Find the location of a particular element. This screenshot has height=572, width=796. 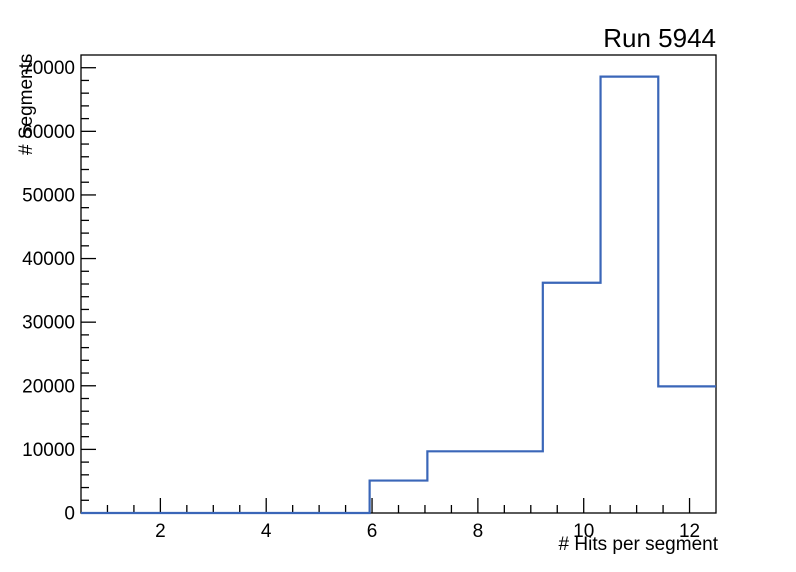

x-tick-label: 8 is located at coordinates (478, 531).